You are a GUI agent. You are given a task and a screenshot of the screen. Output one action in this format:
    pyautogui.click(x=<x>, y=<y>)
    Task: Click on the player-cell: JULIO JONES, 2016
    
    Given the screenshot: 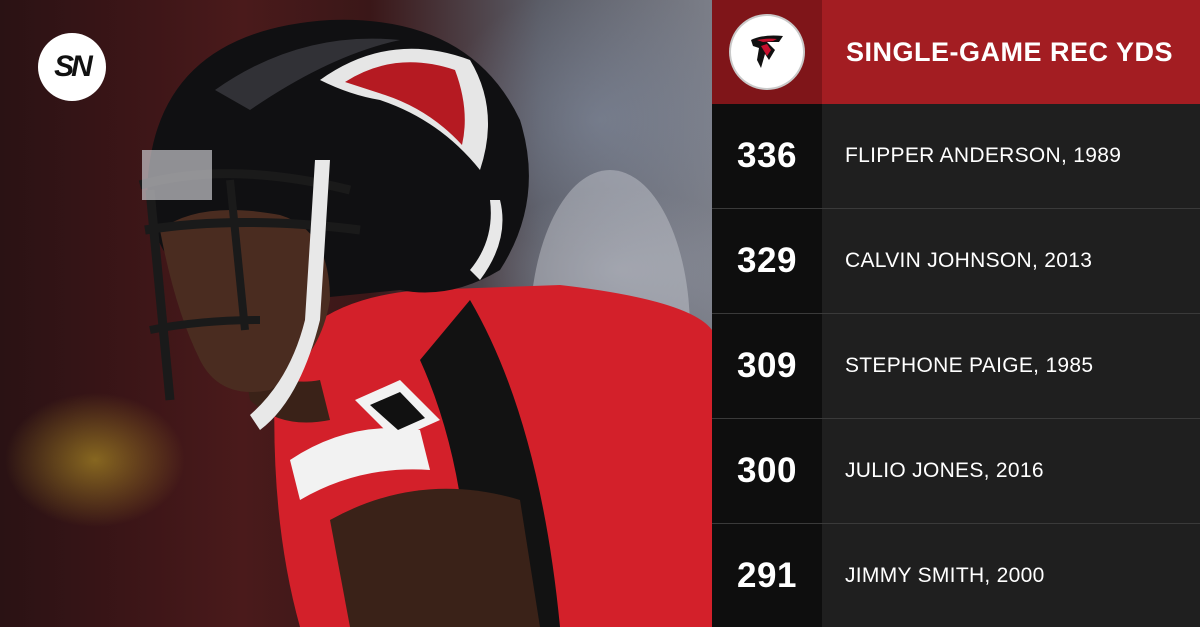 What is the action you would take?
    pyautogui.click(x=1011, y=471)
    